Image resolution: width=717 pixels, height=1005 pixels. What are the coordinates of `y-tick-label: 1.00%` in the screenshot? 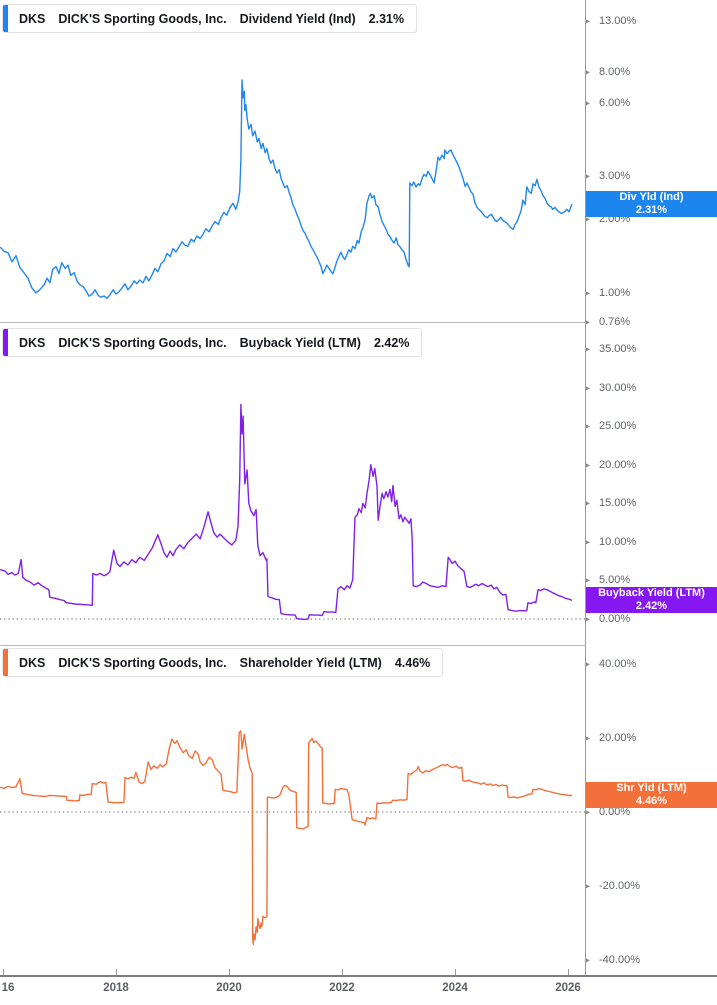 It's located at (615, 292).